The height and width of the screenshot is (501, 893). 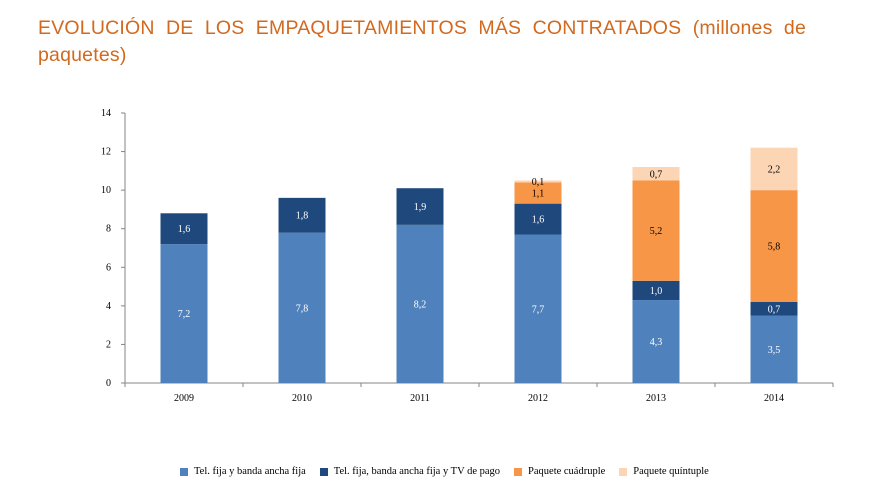 I want to click on data-label: 0,1, so click(x=538, y=182).